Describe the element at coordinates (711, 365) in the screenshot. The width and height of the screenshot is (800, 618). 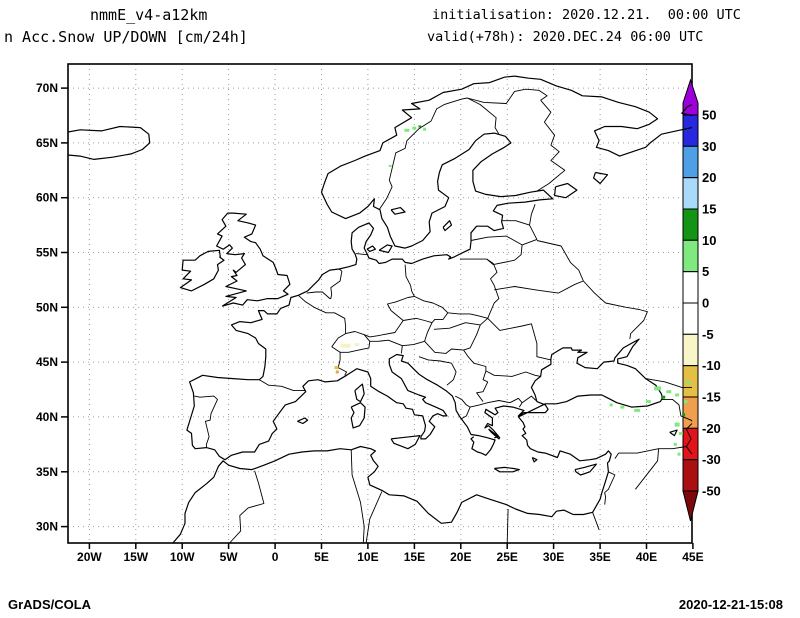
I see `colorbar-tick-label: -10` at that location.